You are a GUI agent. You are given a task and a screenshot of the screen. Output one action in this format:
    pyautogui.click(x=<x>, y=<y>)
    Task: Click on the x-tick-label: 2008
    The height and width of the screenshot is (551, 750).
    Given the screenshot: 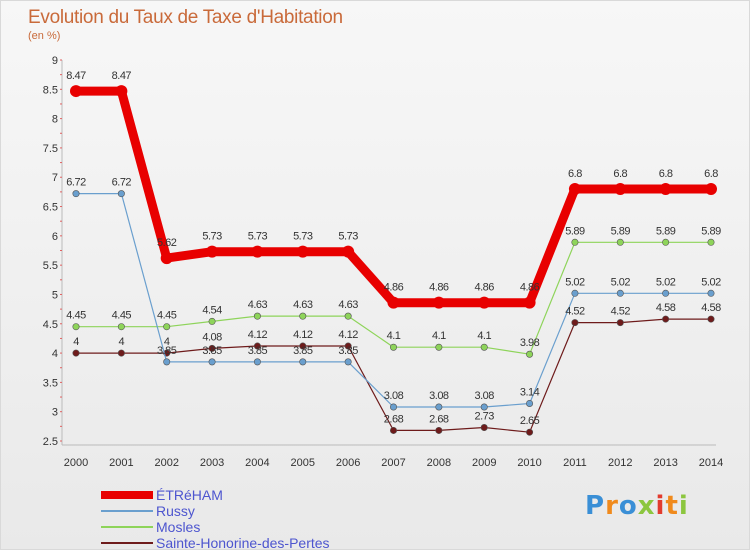 What is the action you would take?
    pyautogui.click(x=439, y=463)
    